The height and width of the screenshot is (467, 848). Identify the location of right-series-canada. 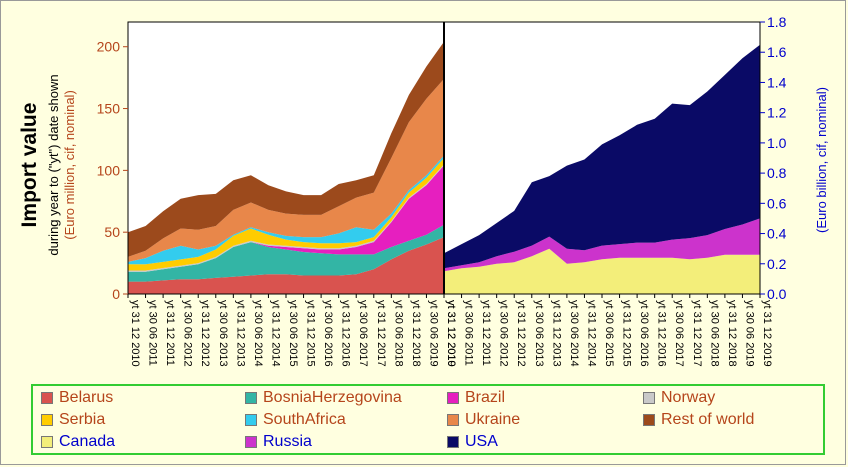
(602, 271).